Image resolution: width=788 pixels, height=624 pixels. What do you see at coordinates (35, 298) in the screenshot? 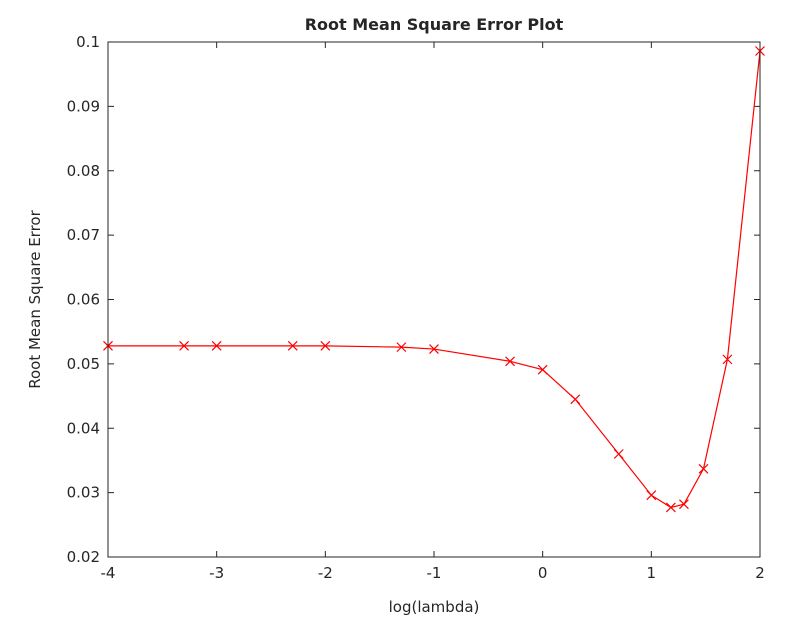
I see `y-axis-label: Root Mean Square Error` at bounding box center [35, 298].